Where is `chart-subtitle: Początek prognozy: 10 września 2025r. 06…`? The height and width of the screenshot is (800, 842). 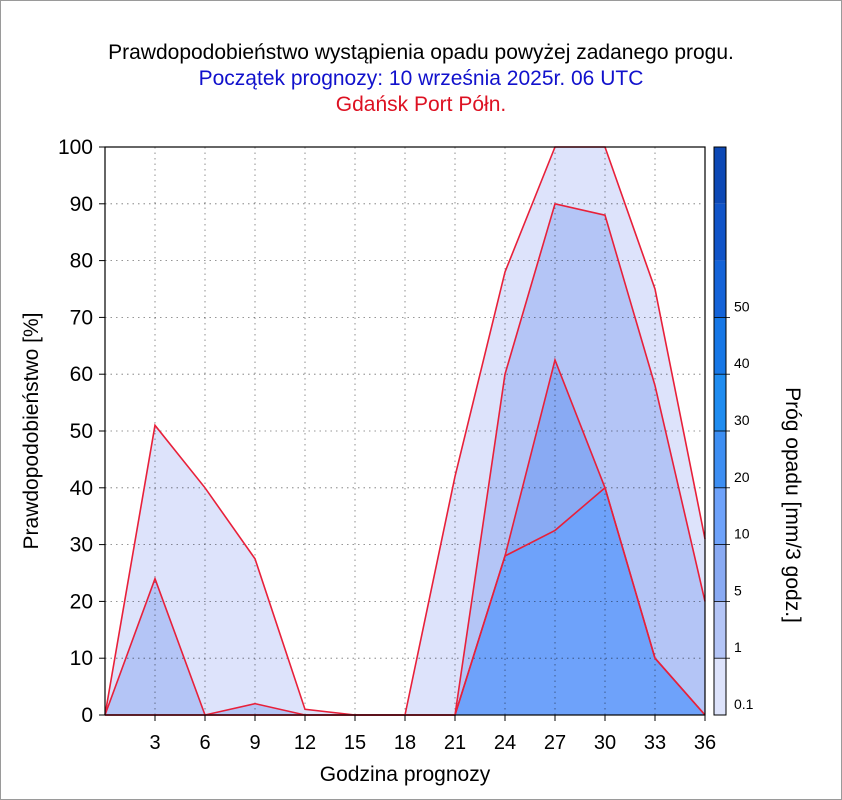
chart-subtitle: Początek prognozy: 10 września 2025r. 06… is located at coordinates (421, 78).